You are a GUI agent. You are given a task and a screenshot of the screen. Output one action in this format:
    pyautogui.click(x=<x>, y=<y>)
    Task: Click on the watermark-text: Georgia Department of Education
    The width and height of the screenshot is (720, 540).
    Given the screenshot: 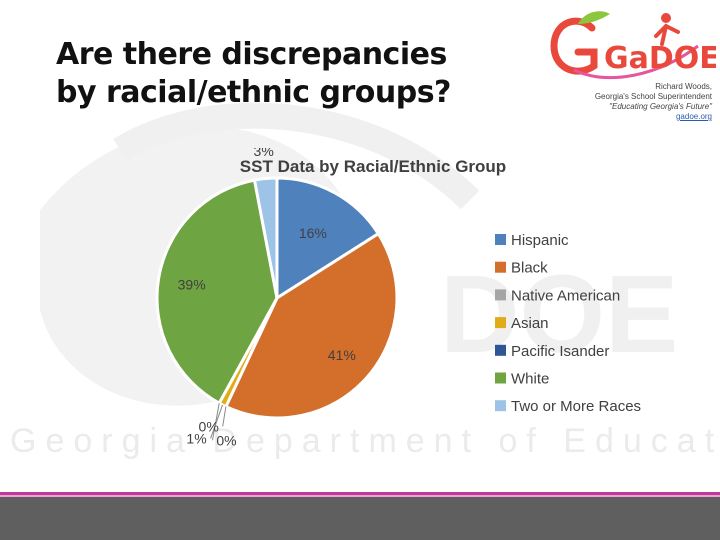 What is the action you would take?
    pyautogui.click(x=365, y=441)
    